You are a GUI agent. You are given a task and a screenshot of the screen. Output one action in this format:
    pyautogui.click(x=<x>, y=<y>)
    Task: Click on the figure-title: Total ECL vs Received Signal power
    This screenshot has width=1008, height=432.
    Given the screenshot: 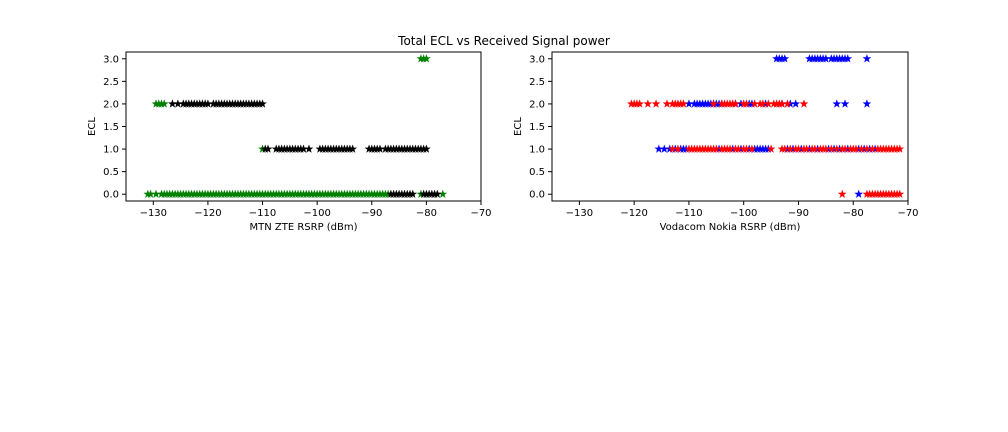 What is the action you would take?
    pyautogui.click(x=503, y=41)
    